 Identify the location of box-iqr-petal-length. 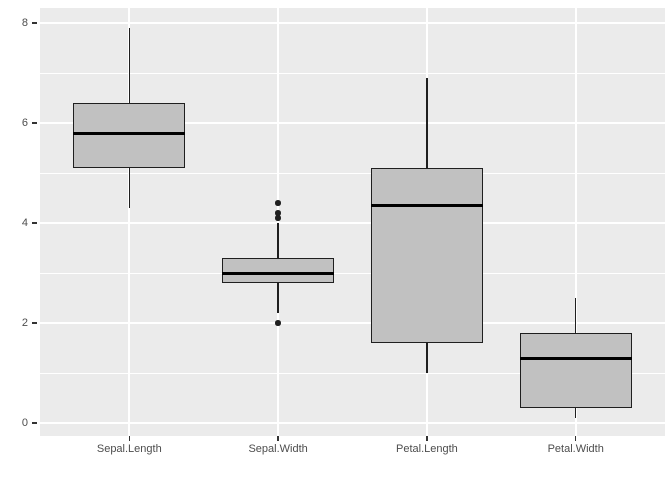
(427, 255).